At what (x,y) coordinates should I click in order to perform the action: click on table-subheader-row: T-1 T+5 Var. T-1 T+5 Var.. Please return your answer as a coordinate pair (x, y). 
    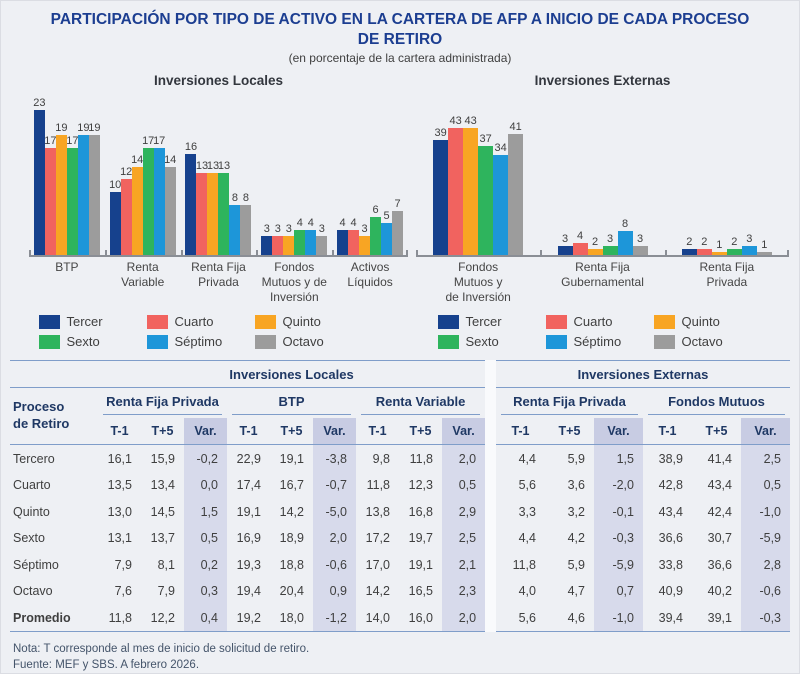
    Looking at the image, I should click on (642, 432).